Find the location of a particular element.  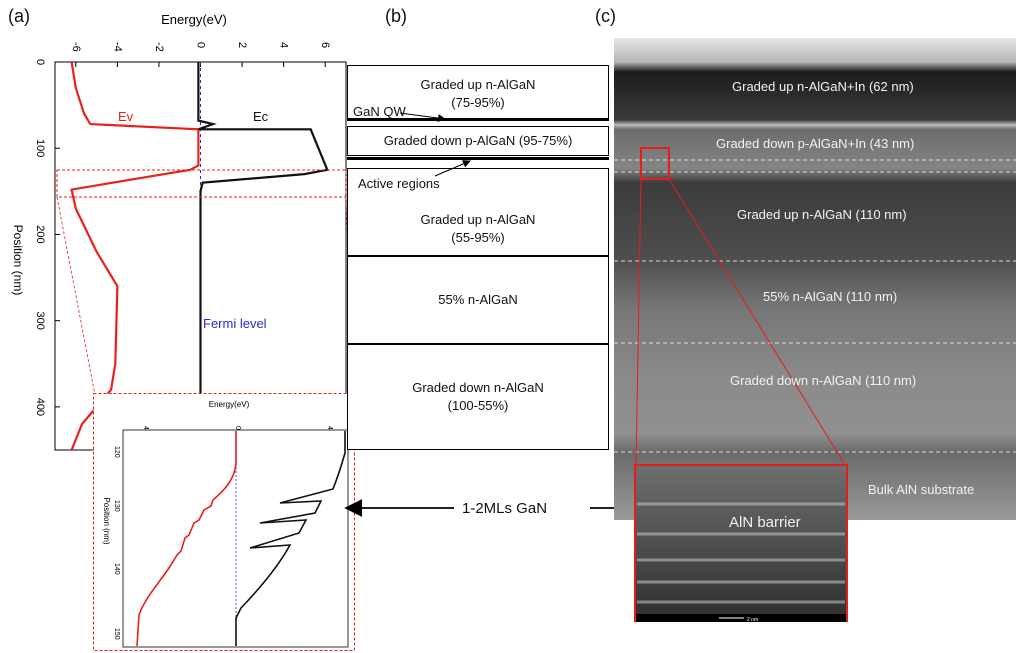

inset-ec-line is located at coordinates (290, 538).